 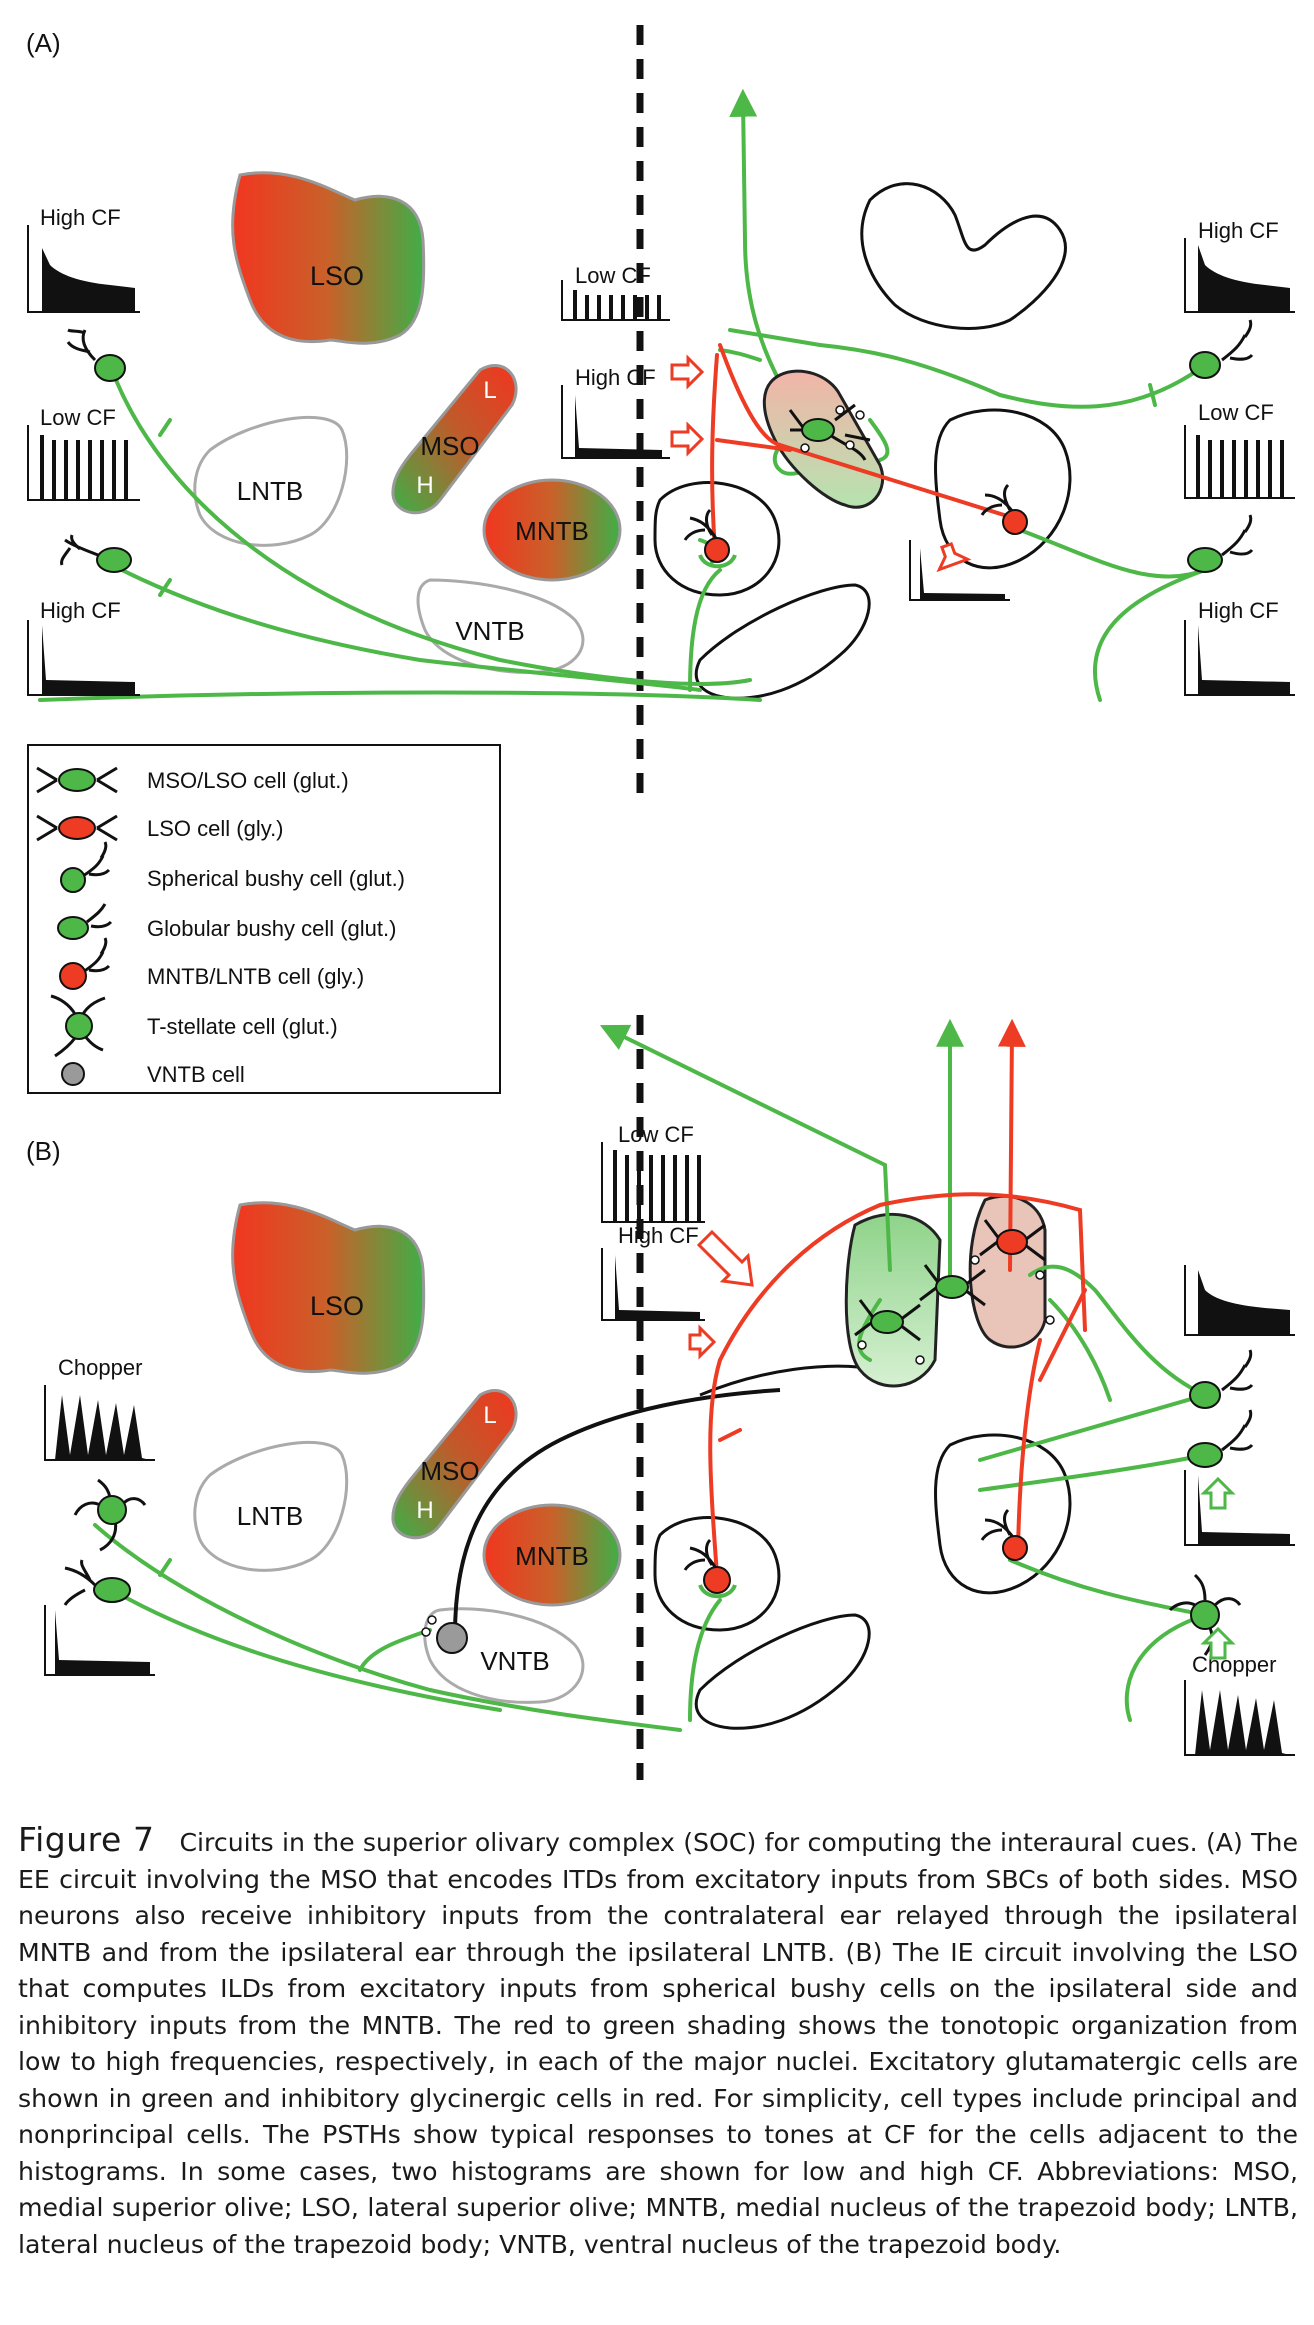 What do you see at coordinates (444, 1634) in the screenshot?
I see `vntb-cell-b` at bounding box center [444, 1634].